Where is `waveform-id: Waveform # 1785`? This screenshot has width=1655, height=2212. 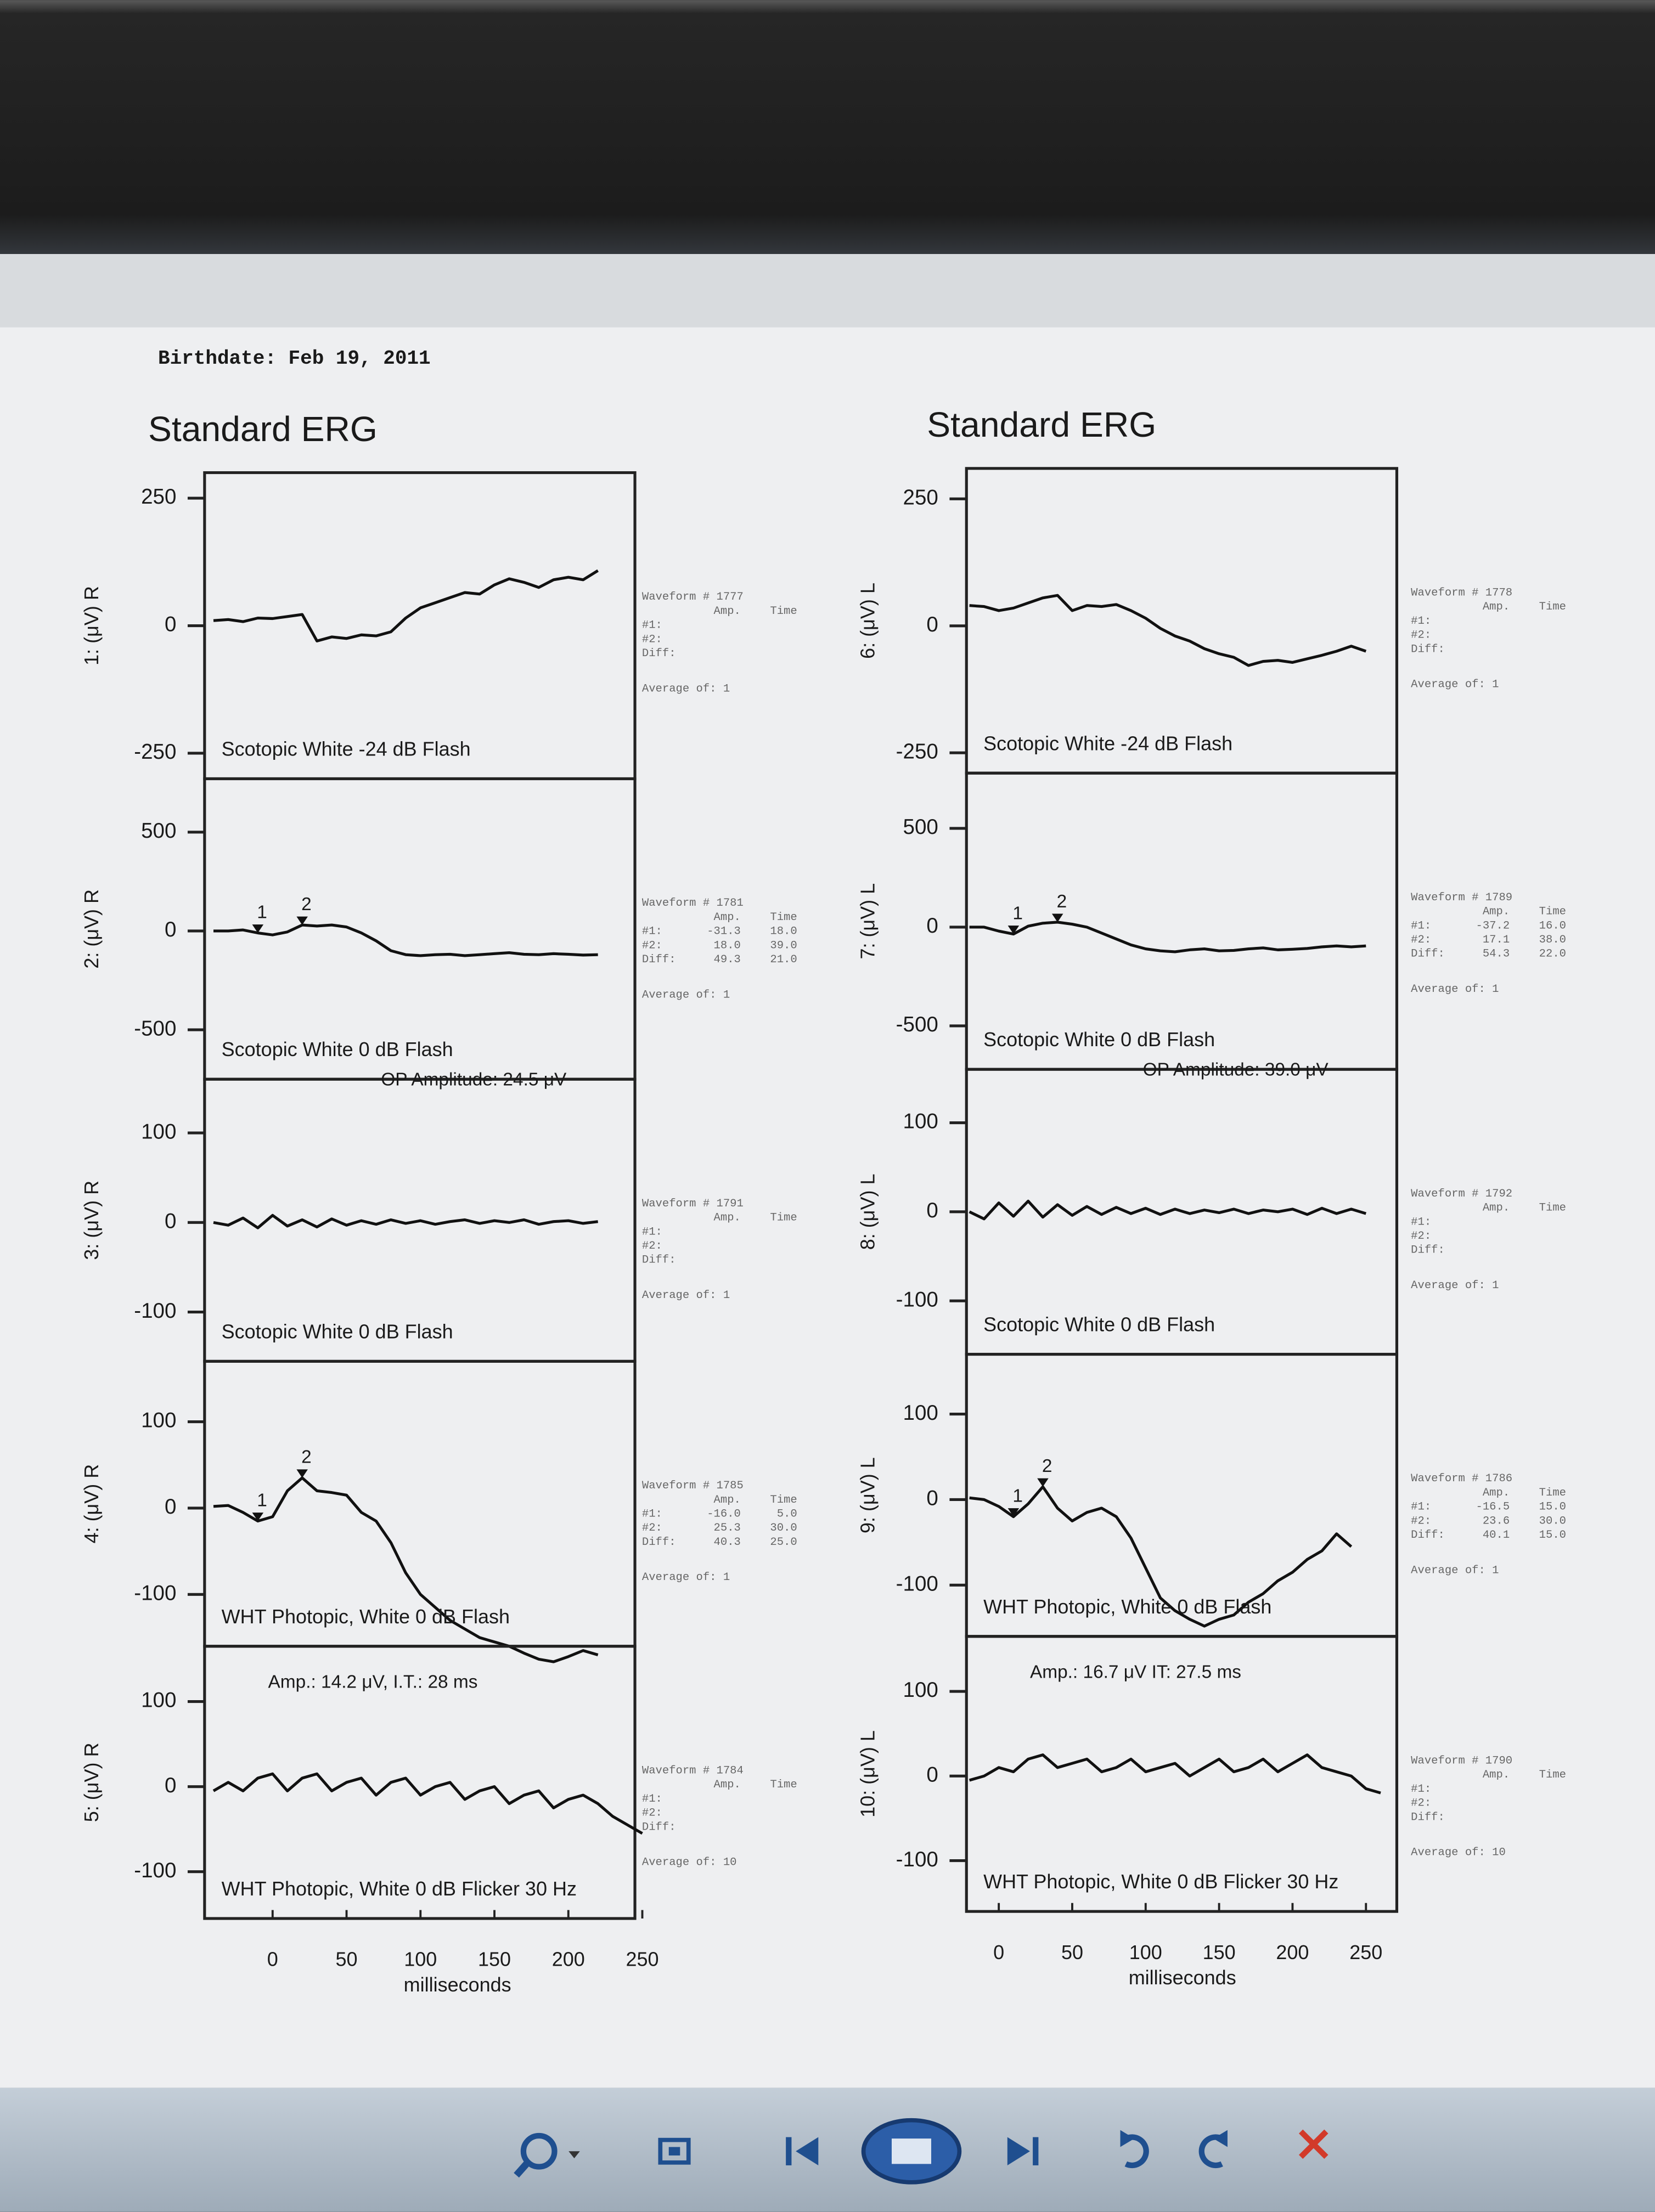 waveform-id: Waveform # 1785 is located at coordinates (693, 1486).